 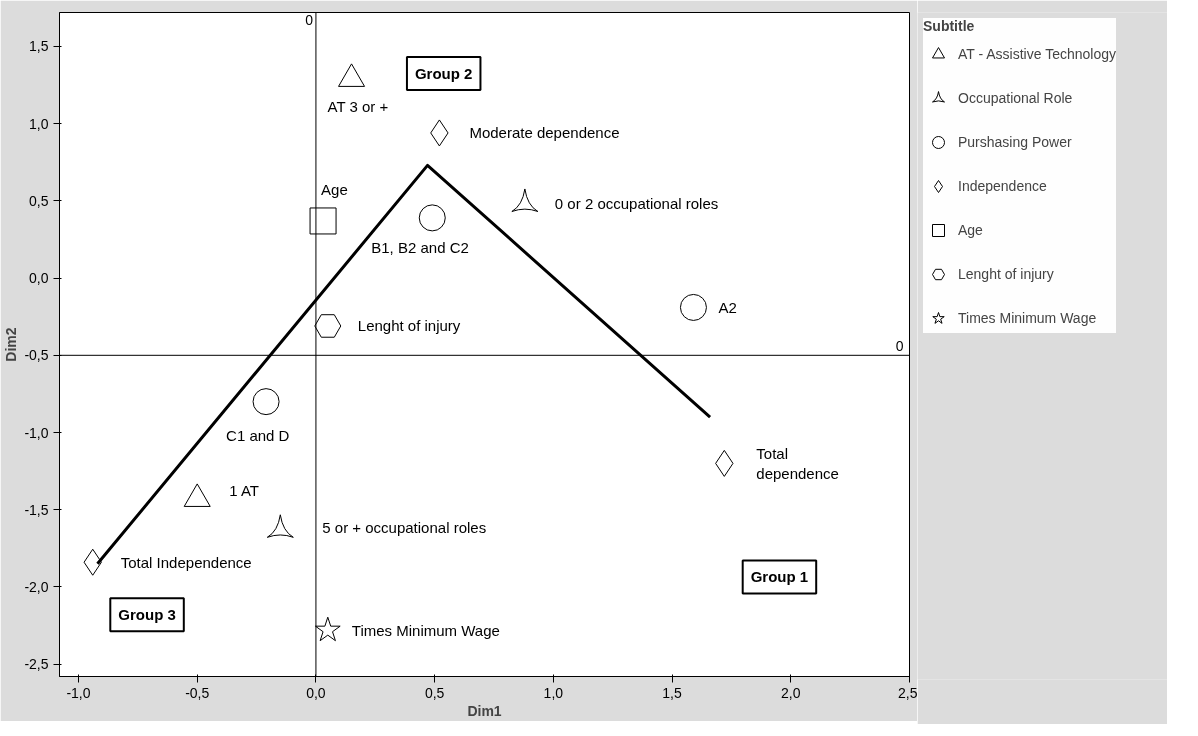 What do you see at coordinates (36, 509) in the screenshot?
I see `y-tick-label: -1,5` at bounding box center [36, 509].